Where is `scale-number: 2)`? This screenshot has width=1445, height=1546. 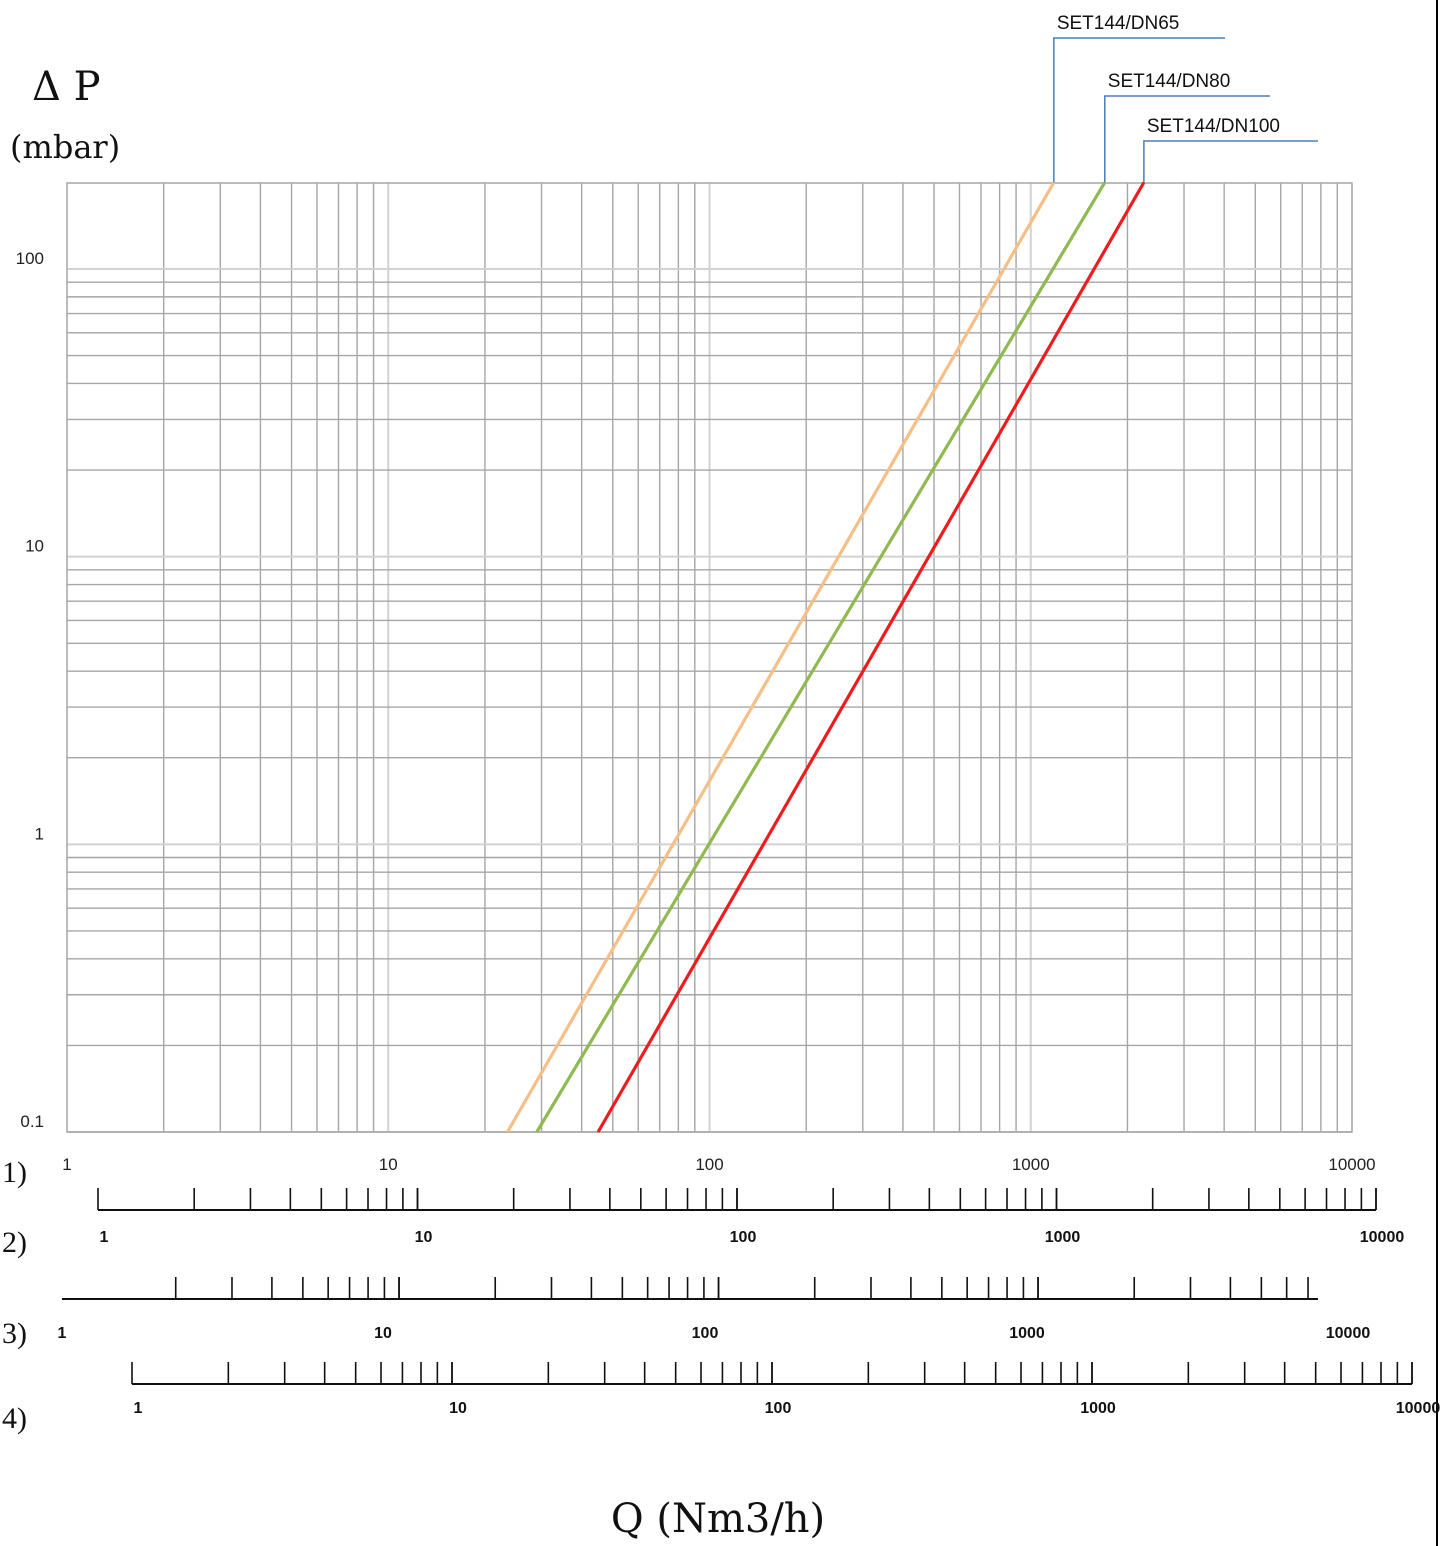
scale-number: 2) is located at coordinates (14, 1242).